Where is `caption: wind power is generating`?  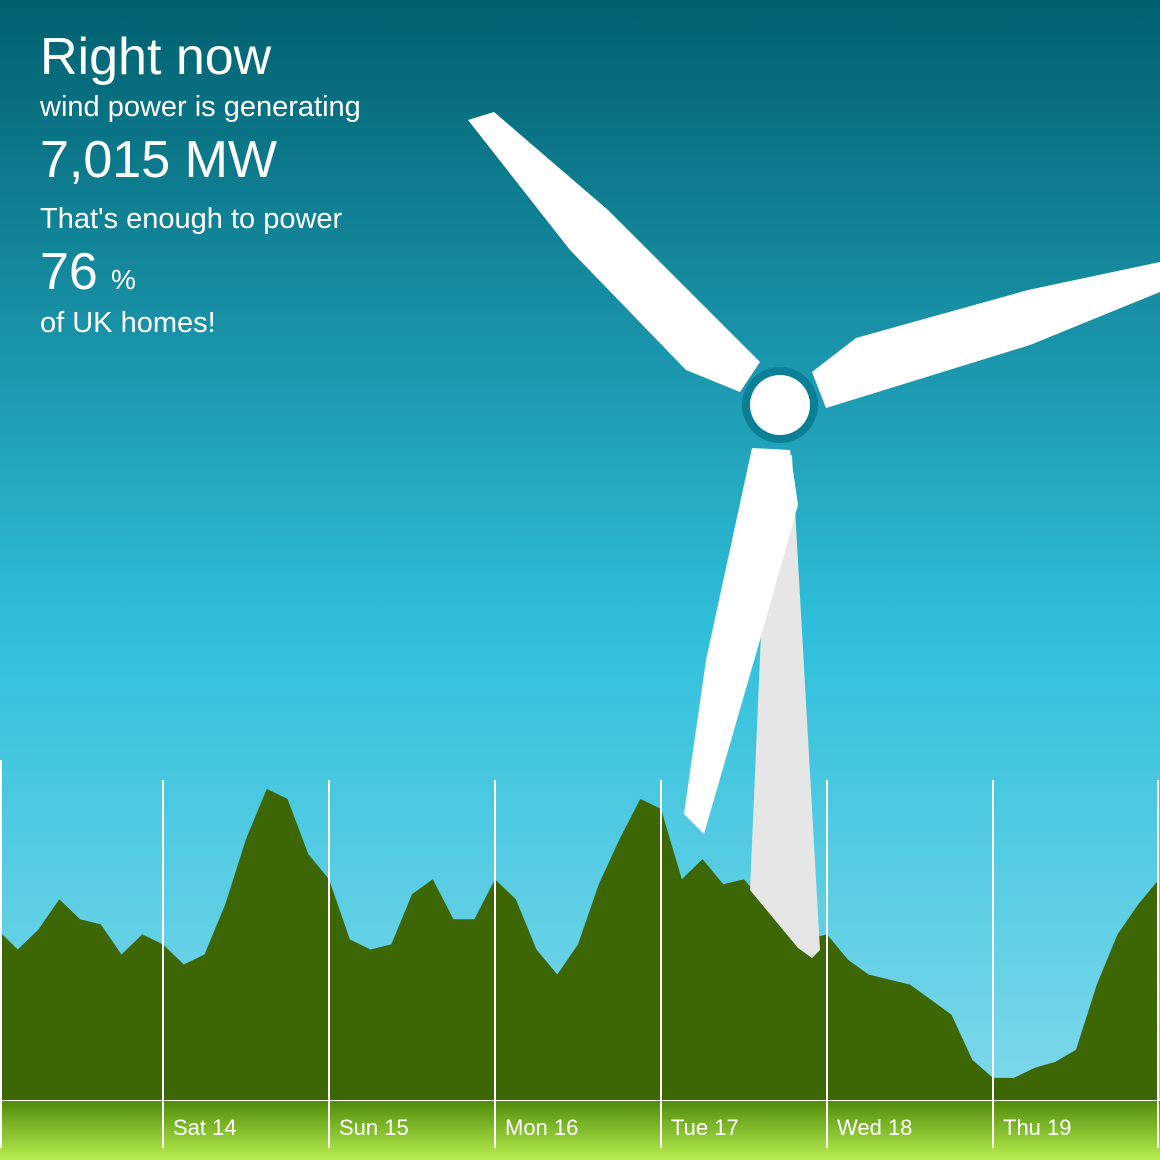
caption: wind power is generating is located at coordinates (200, 107).